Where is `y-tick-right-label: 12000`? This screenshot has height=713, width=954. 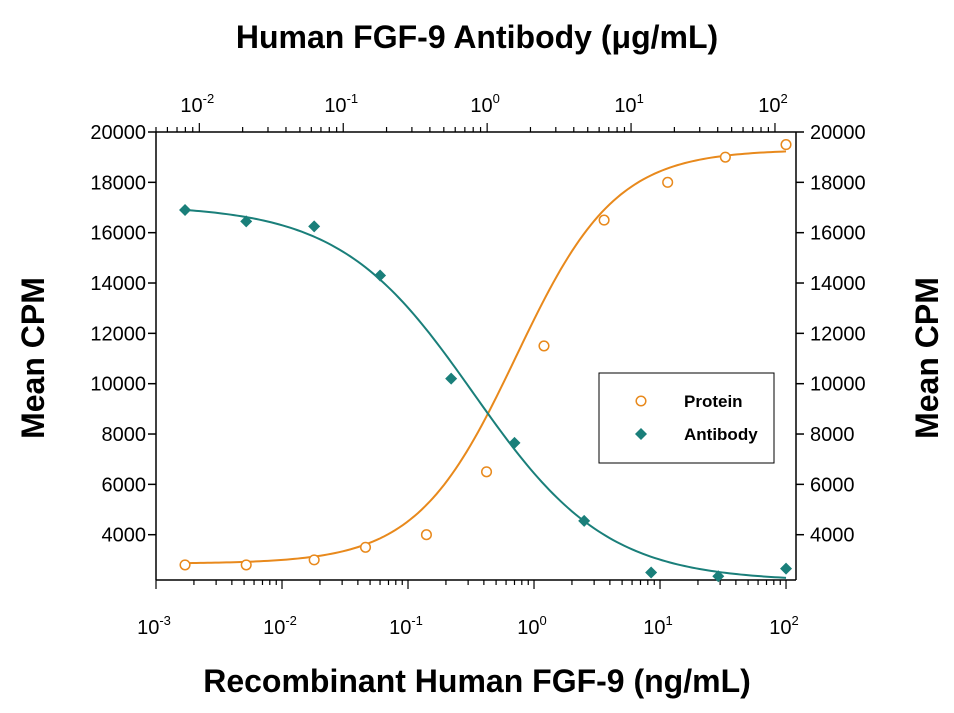
y-tick-right-label: 12000 is located at coordinates (838, 334).